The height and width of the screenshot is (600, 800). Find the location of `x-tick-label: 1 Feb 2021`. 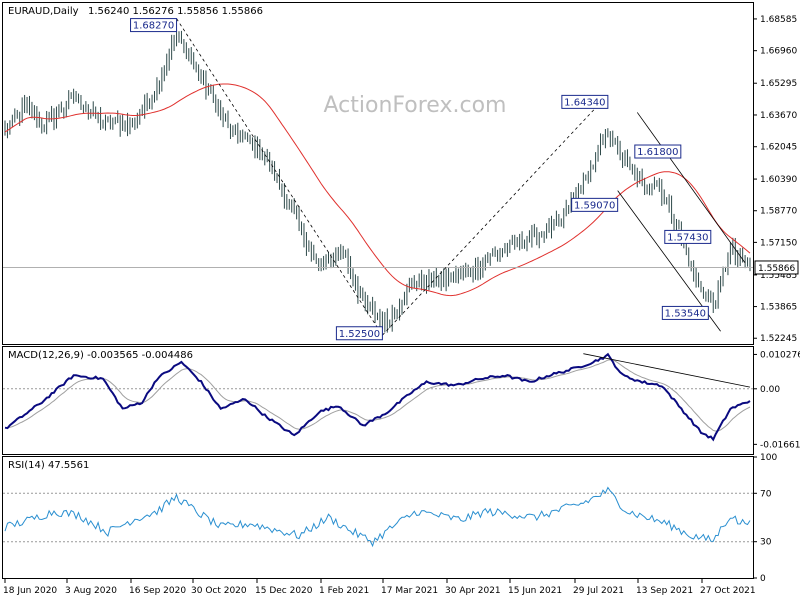

x-tick-label: 1 Feb 2021 is located at coordinates (344, 591).